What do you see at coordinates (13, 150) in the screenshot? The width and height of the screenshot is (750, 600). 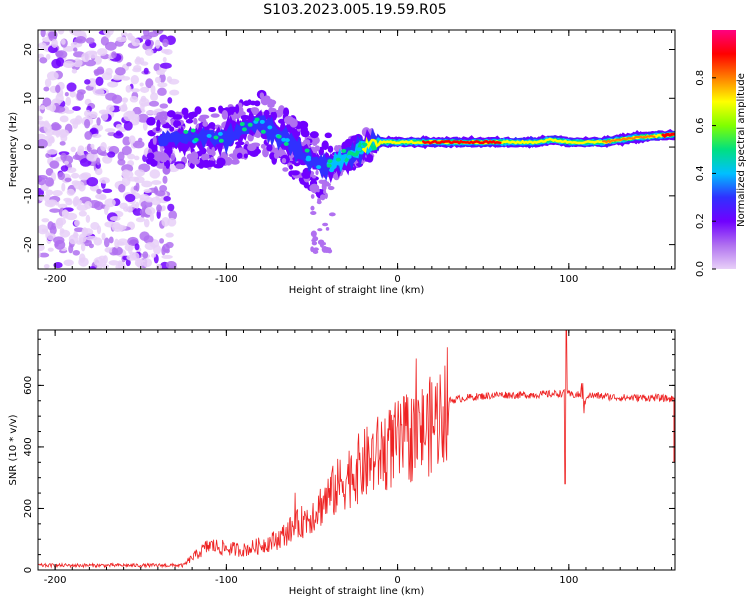 I see `y-axis-label: Frequency (Hz)` at bounding box center [13, 150].